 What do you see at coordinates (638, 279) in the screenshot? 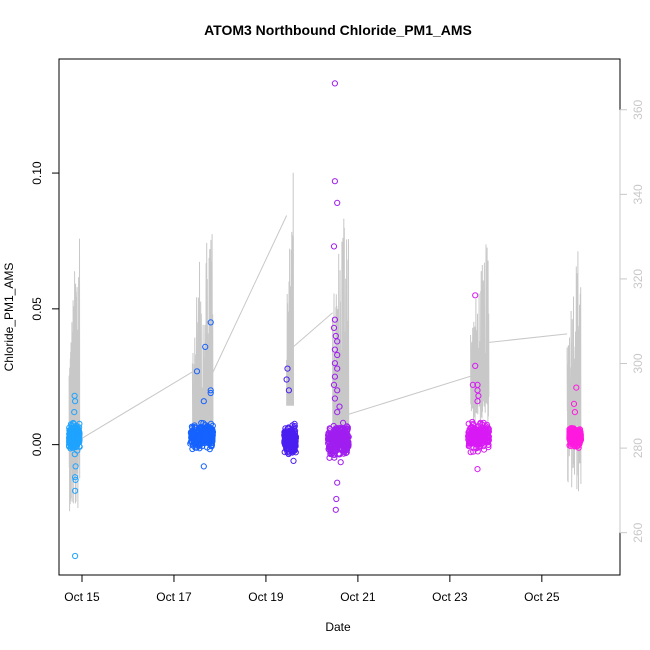
I see `y2-tick-label: 320` at bounding box center [638, 279].